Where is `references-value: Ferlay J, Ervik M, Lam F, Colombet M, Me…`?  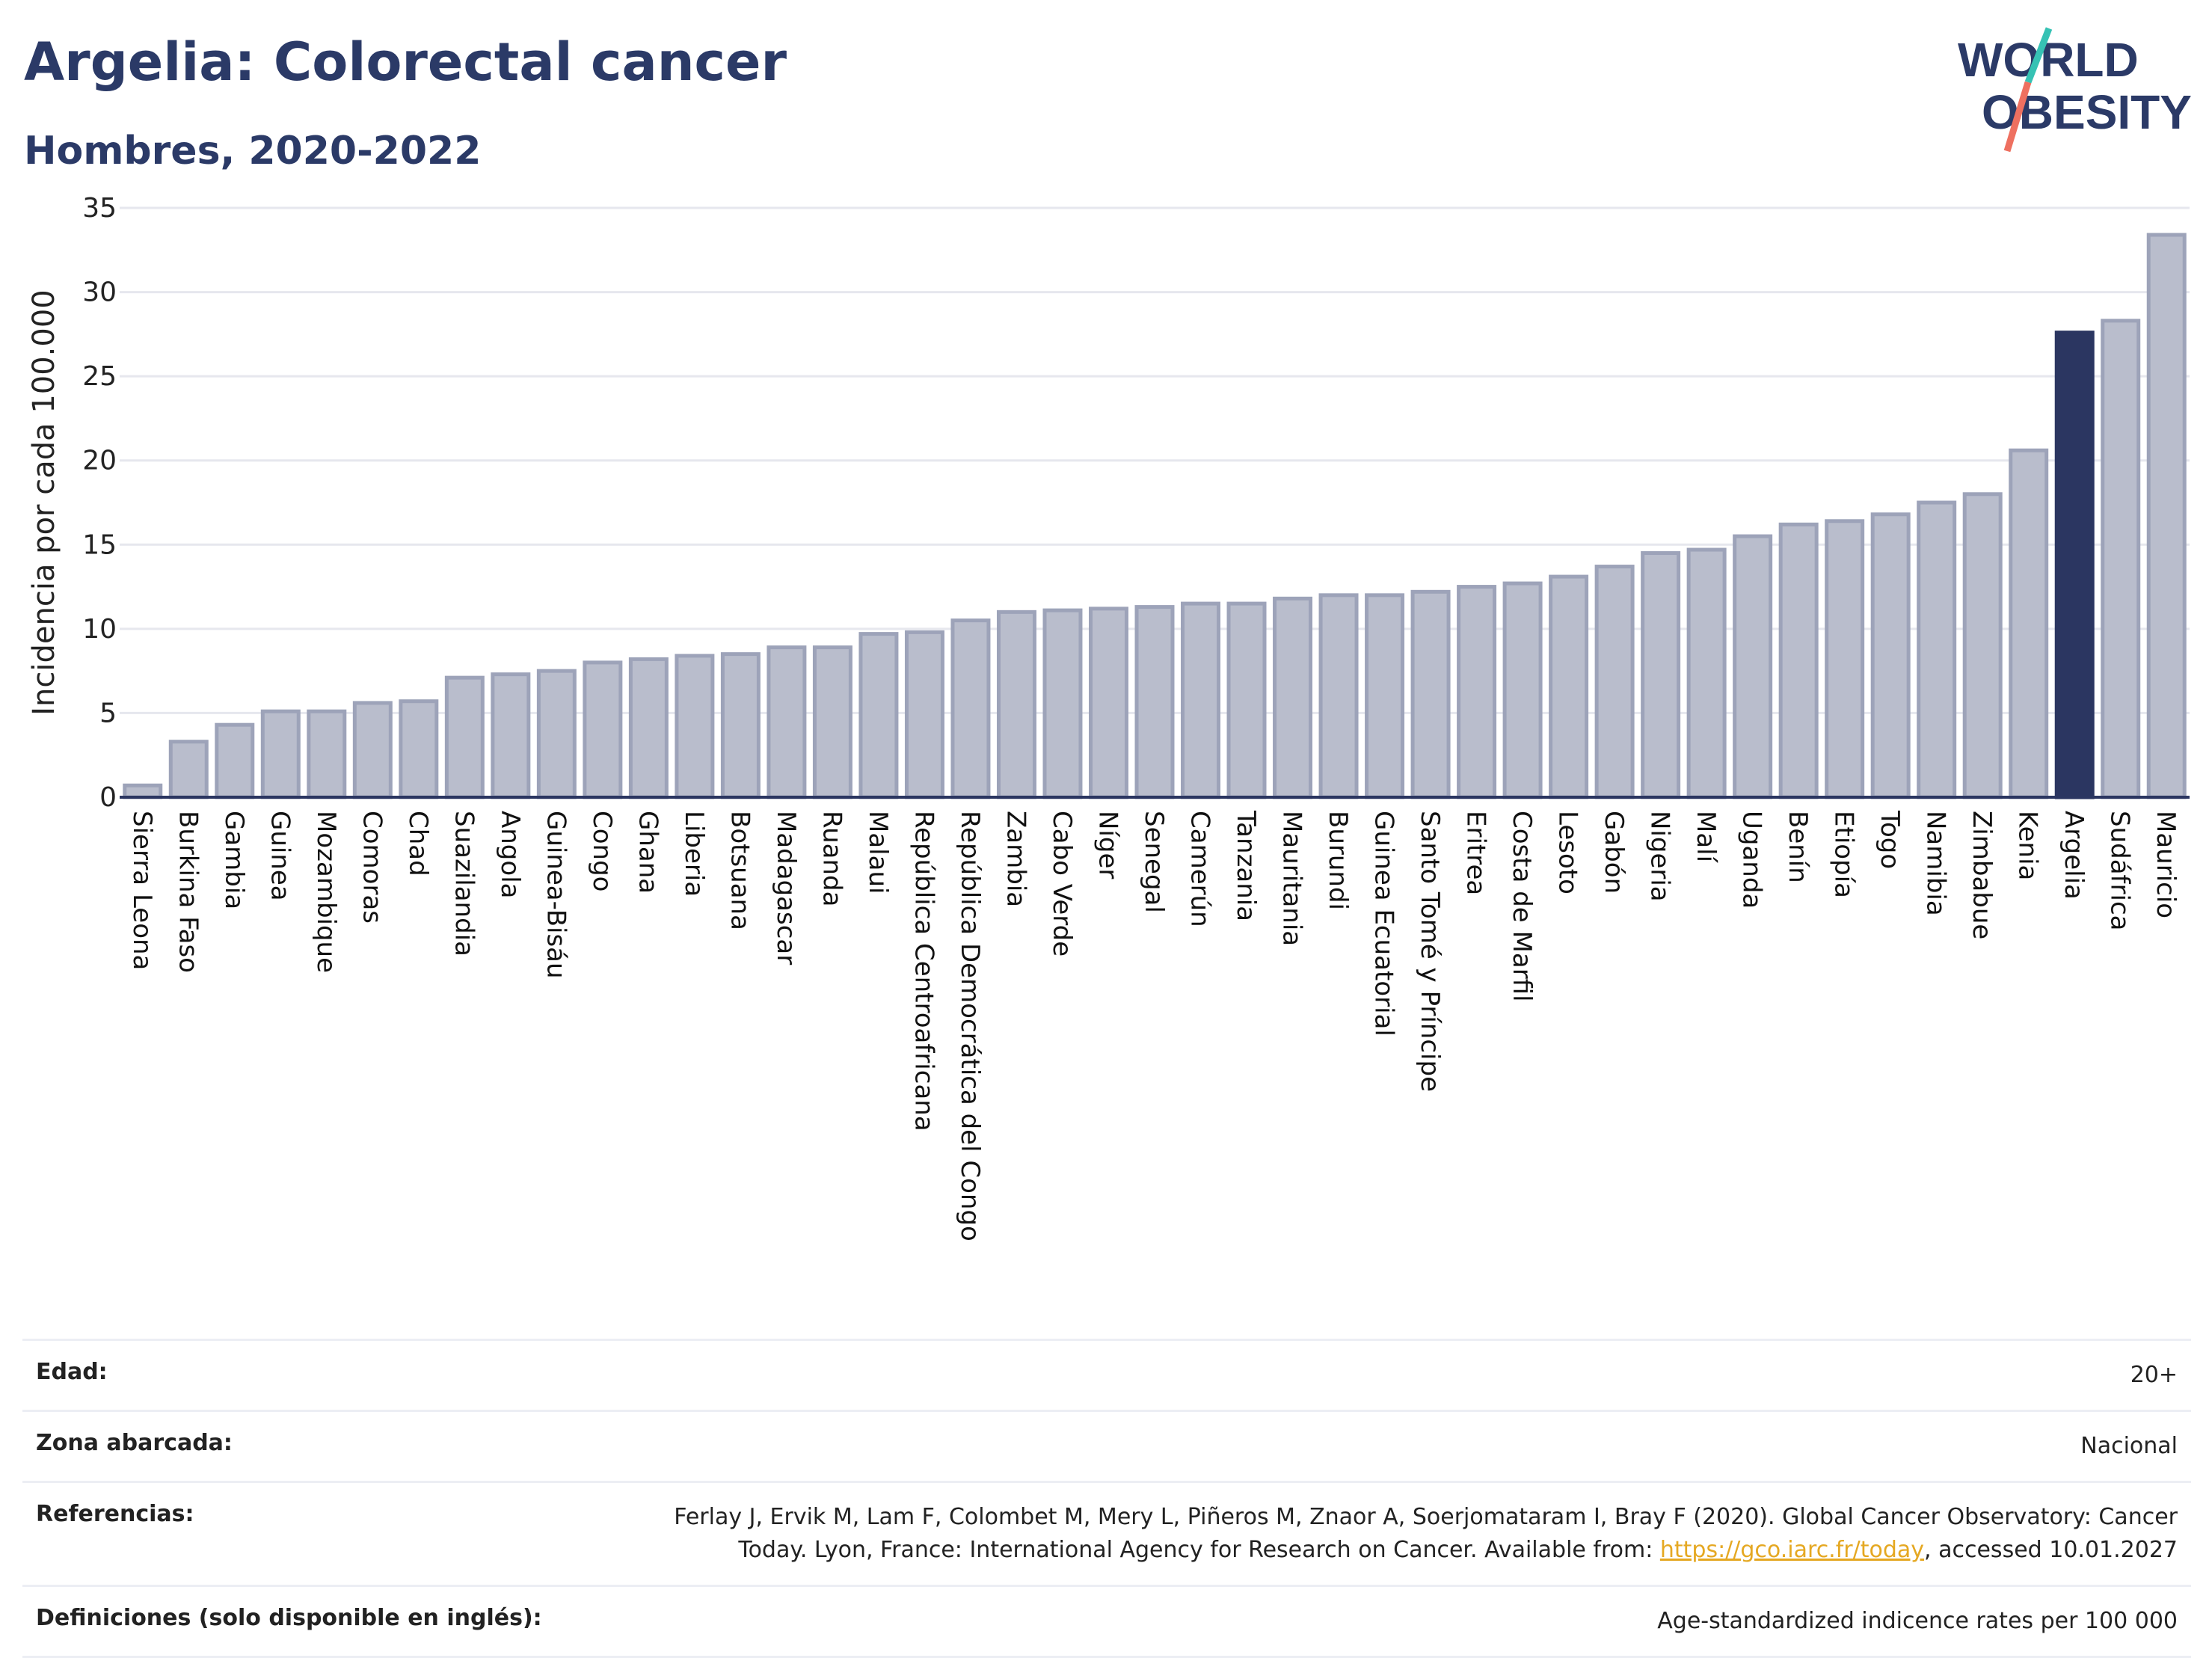
references-value: Ferlay J, Ervik M, Lam F, Colombet M, Me… is located at coordinates (1392, 1534).